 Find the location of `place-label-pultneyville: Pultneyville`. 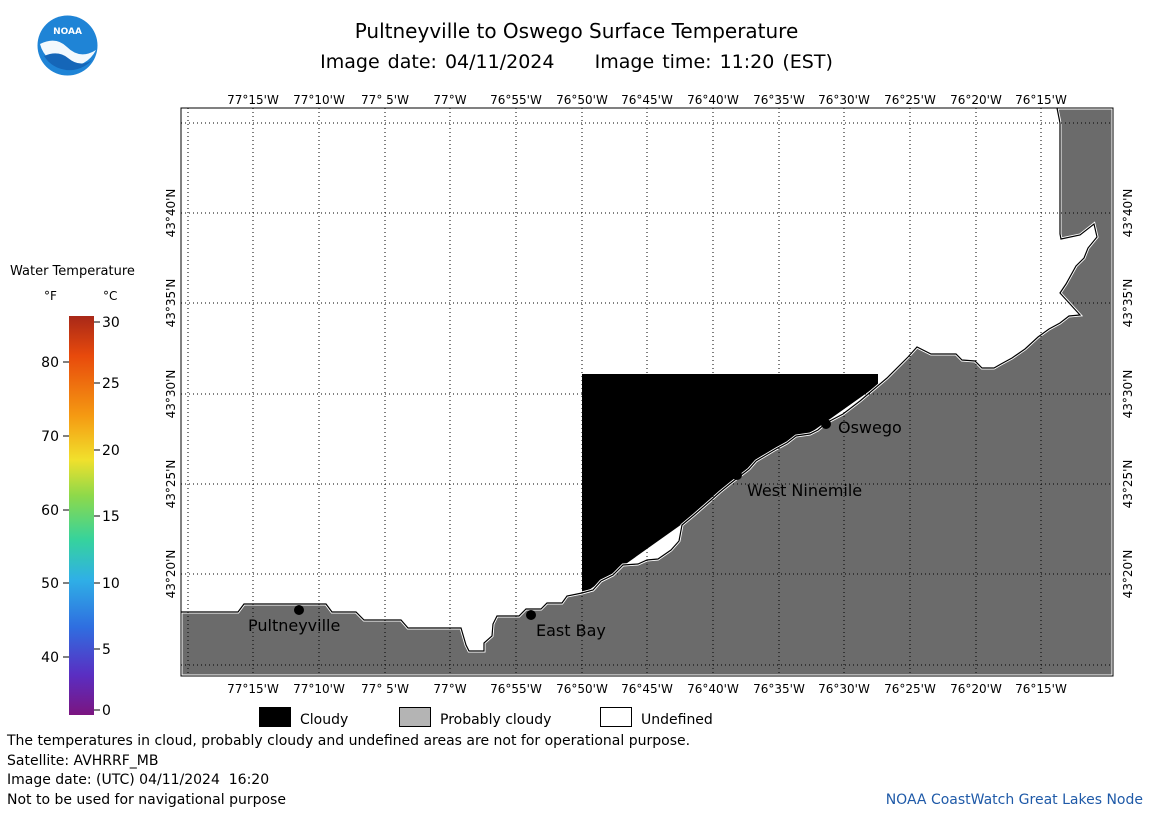

place-label-pultneyville: Pultneyville is located at coordinates (294, 625).